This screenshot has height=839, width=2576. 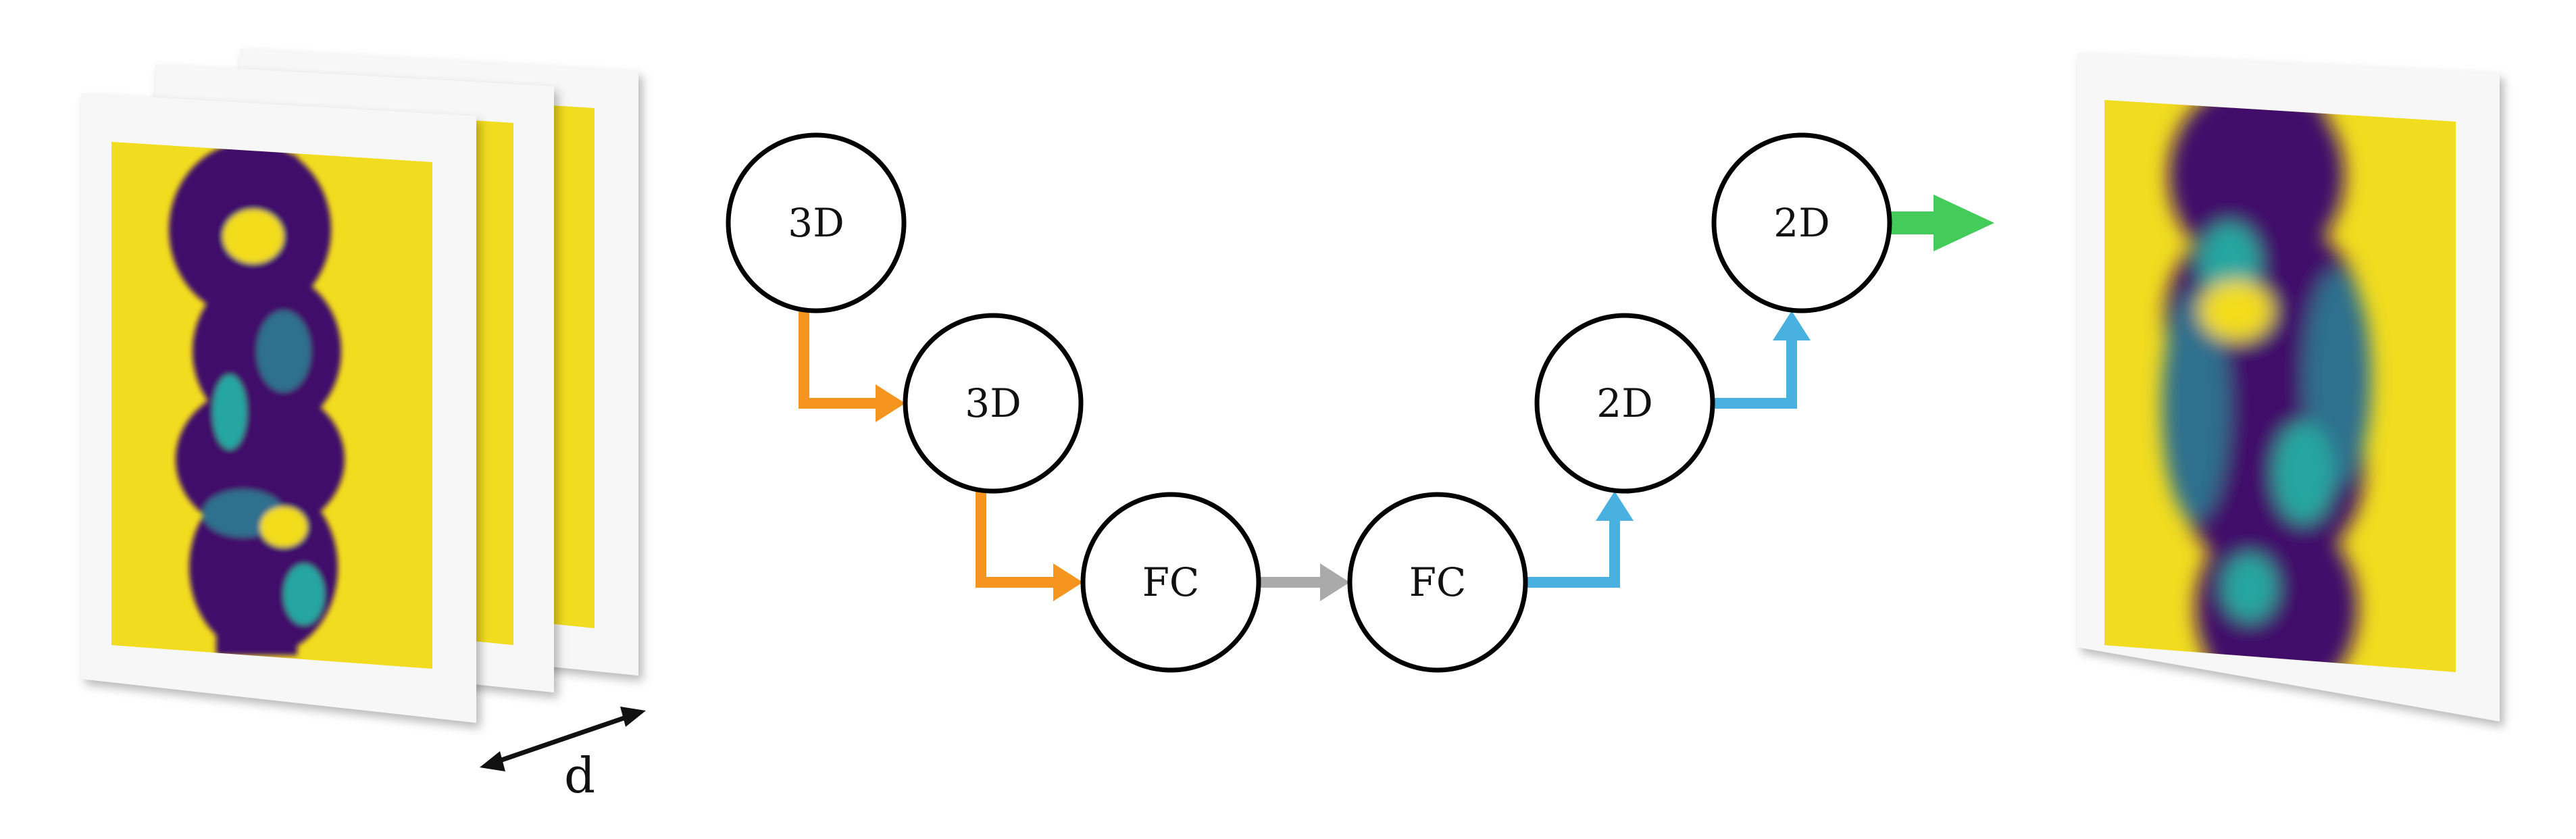 I want to click on node-dec-2d-2: 2D, so click(x=1801, y=222).